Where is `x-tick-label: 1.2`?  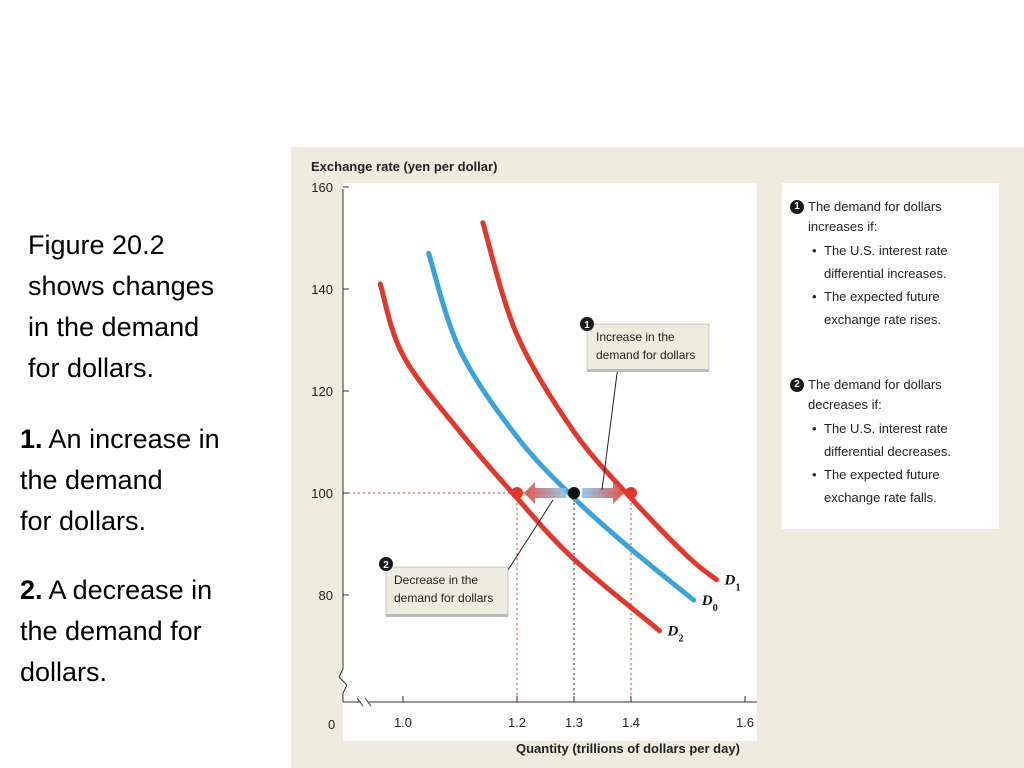
x-tick-label: 1.2 is located at coordinates (517, 722).